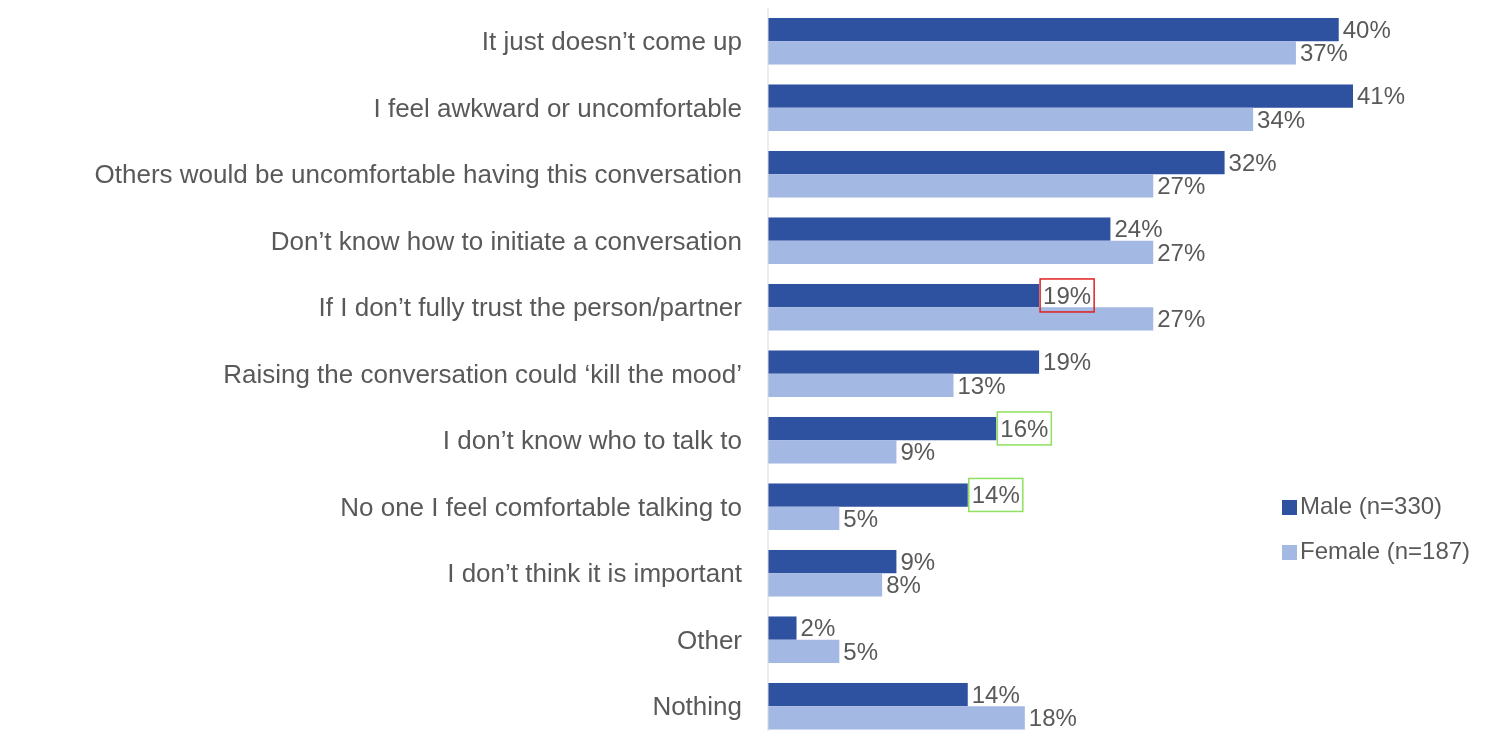 The width and height of the screenshot is (1496, 731). What do you see at coordinates (1281, 119) in the screenshot?
I see `data-label: 34%` at bounding box center [1281, 119].